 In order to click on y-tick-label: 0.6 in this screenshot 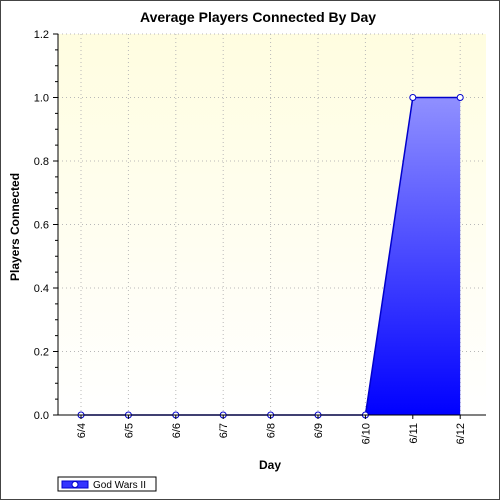, I will do `click(41, 226)`.